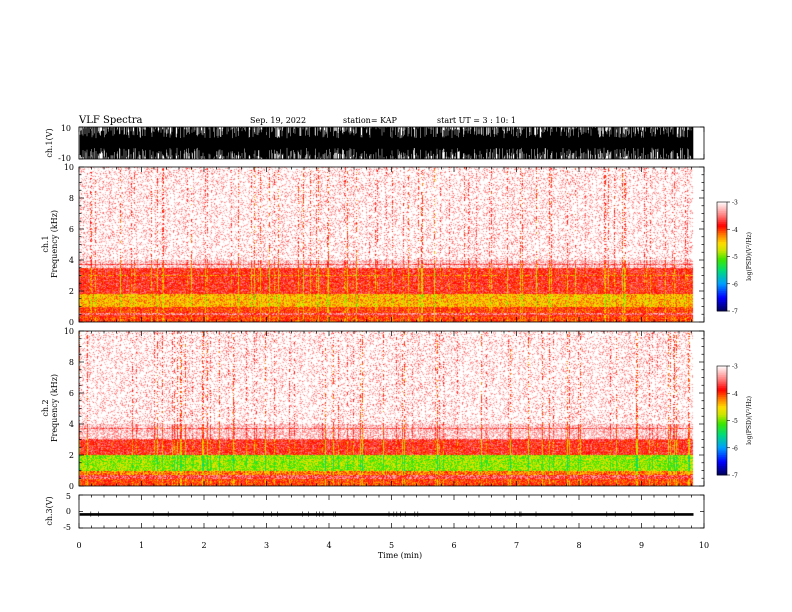 The width and height of the screenshot is (792, 612). Describe the element at coordinates (71, 455) in the screenshot. I see `y-tick-label: 2` at that location.